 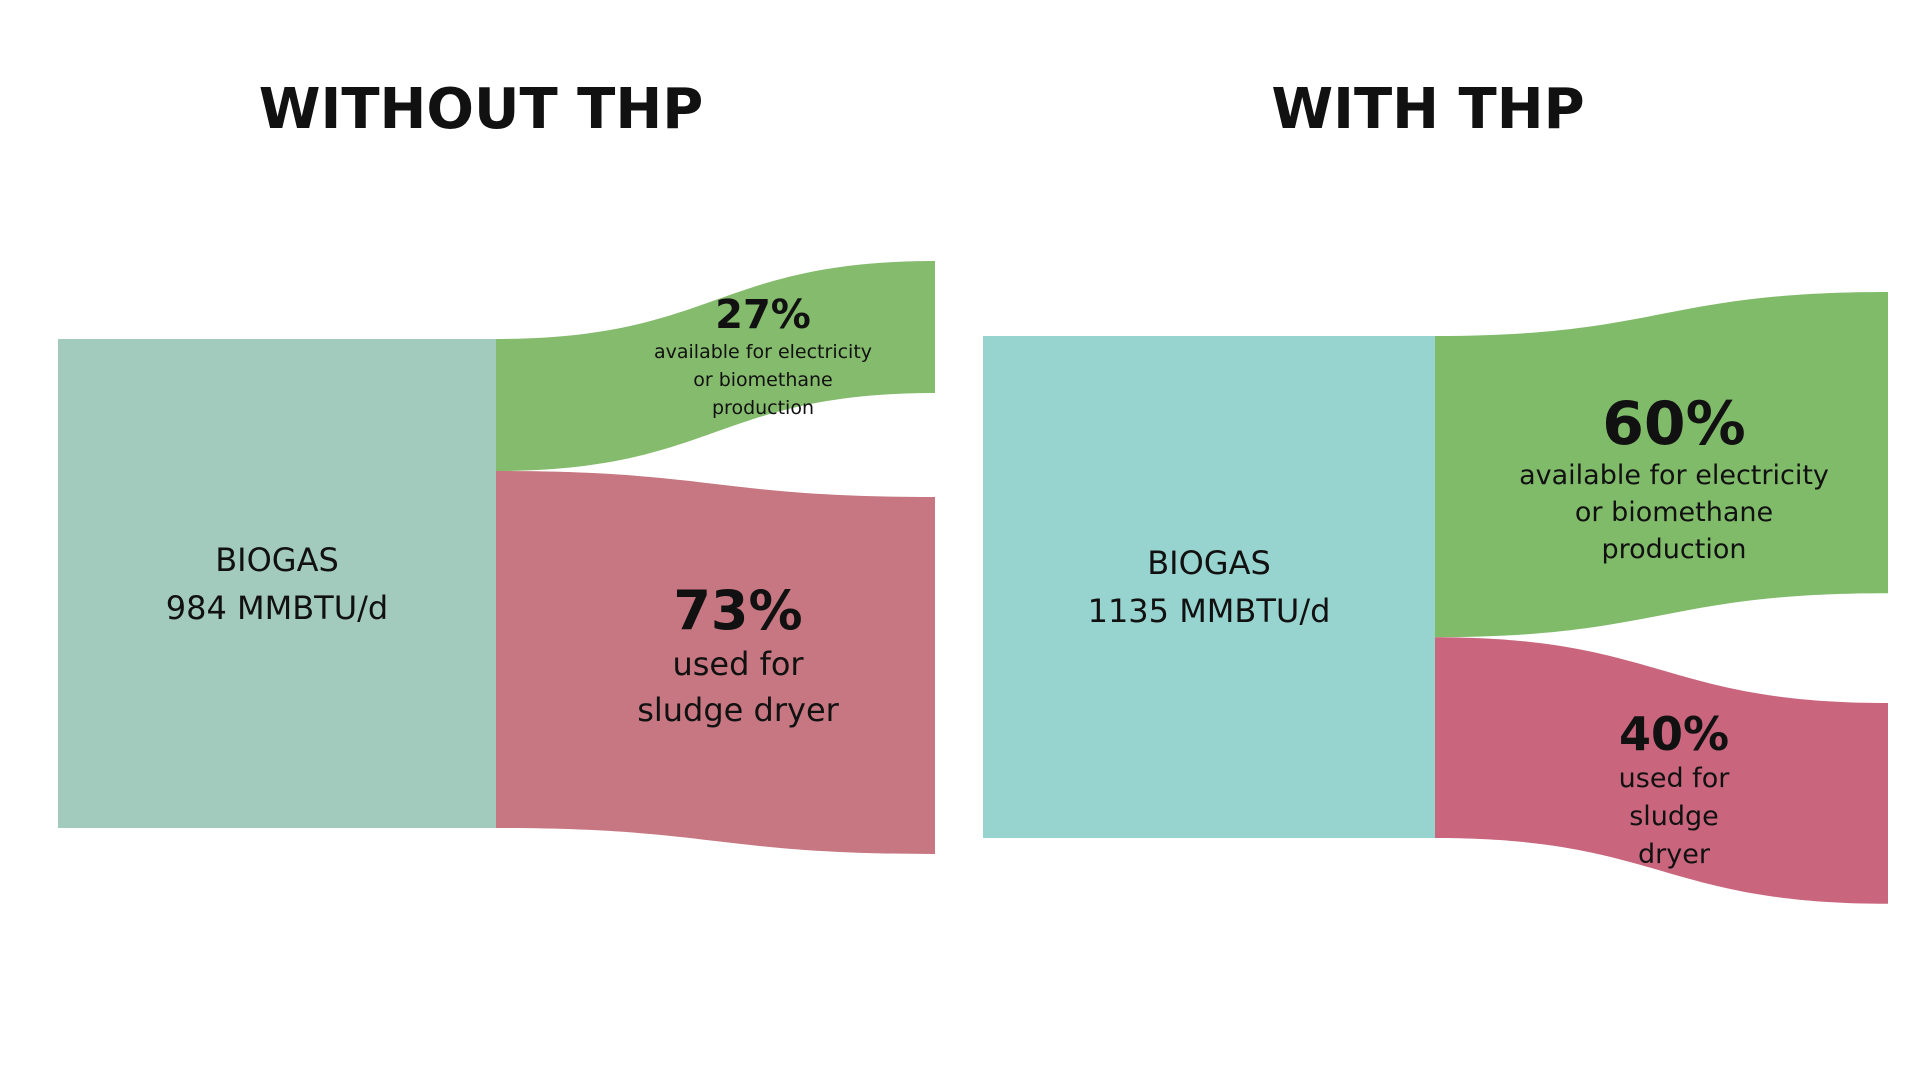 I want to click on flow-label: 40% used for sludge dryer, so click(x=1674, y=791).